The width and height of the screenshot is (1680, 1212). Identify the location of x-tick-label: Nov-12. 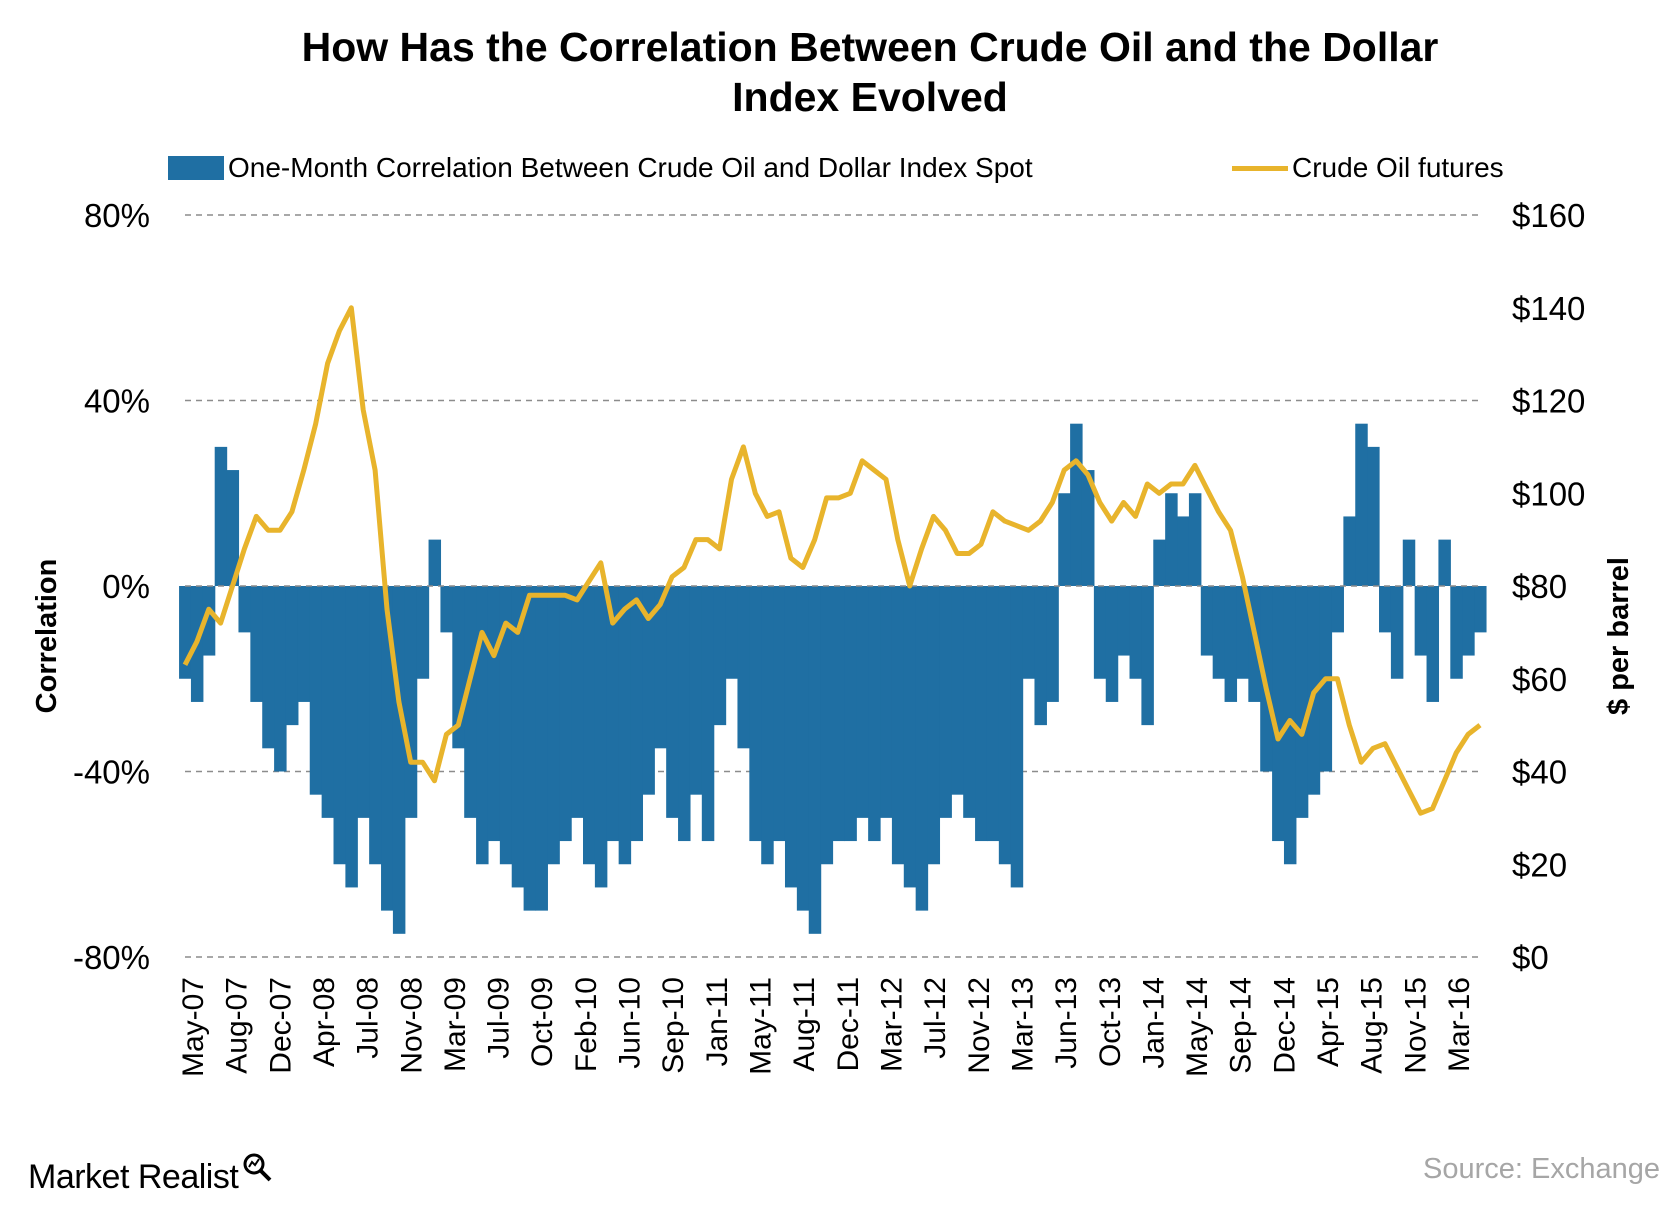
(979, 1025).